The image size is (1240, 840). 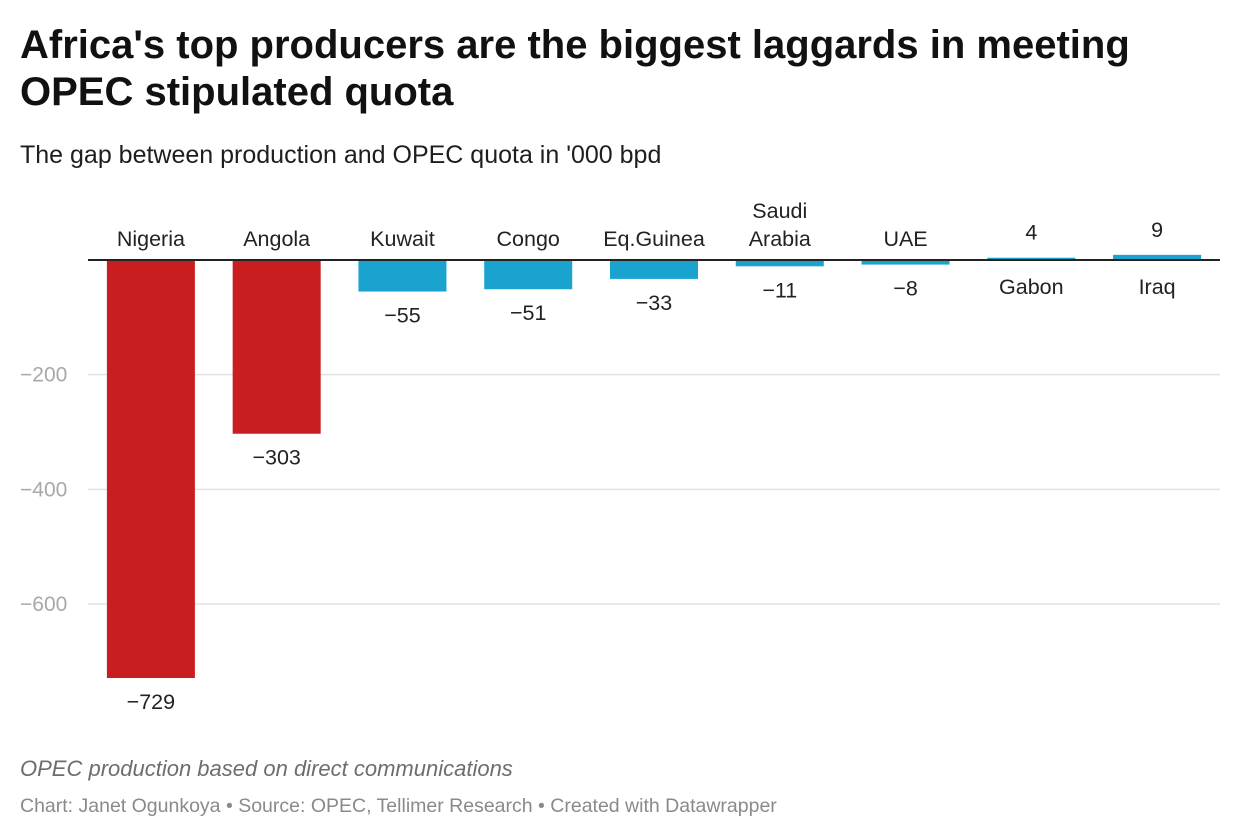 What do you see at coordinates (528, 239) in the screenshot?
I see `category-label: Congo` at bounding box center [528, 239].